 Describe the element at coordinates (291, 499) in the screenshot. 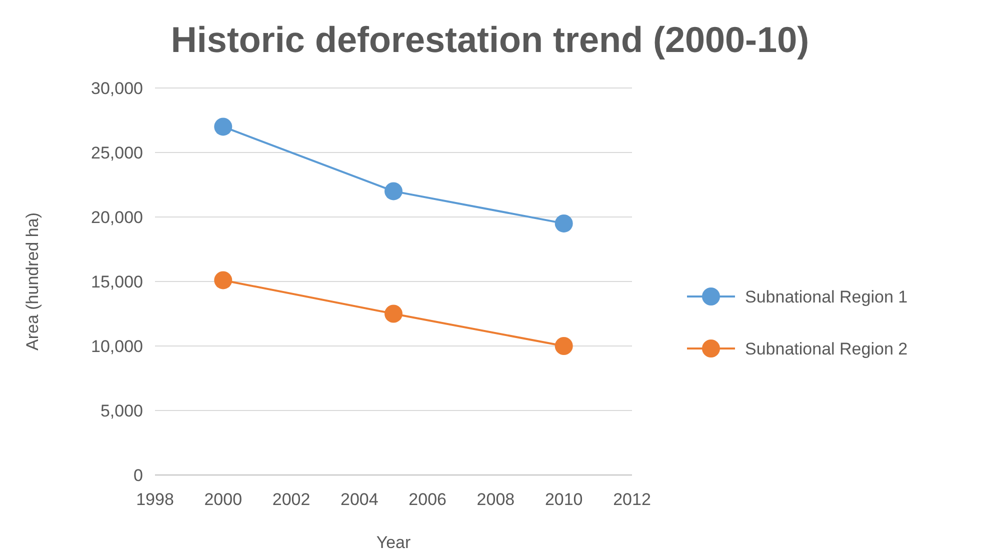

I see `x-tick-label: 2002` at that location.